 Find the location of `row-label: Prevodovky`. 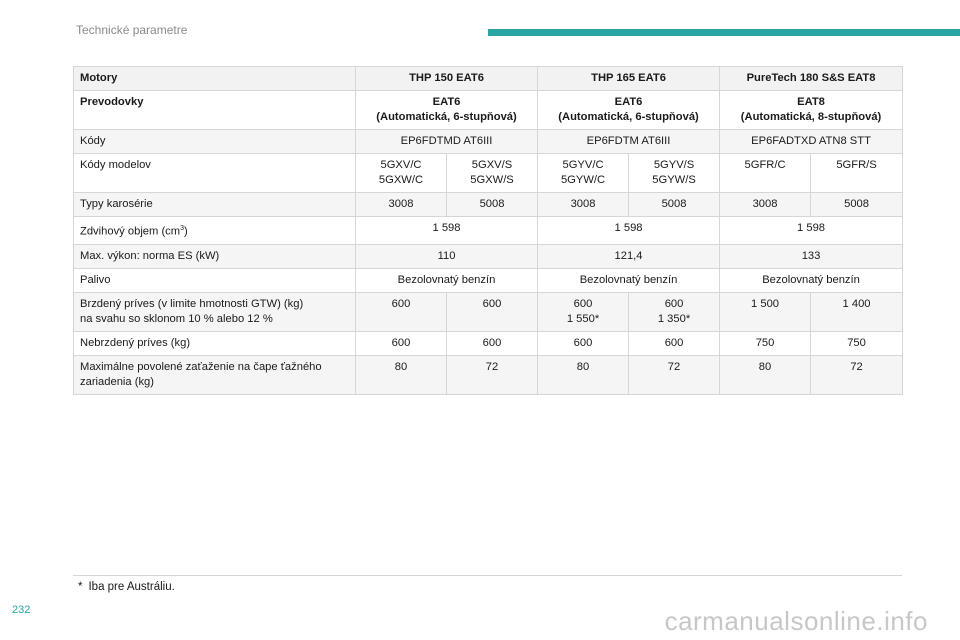

row-label: Prevodovky is located at coordinates (214, 110).